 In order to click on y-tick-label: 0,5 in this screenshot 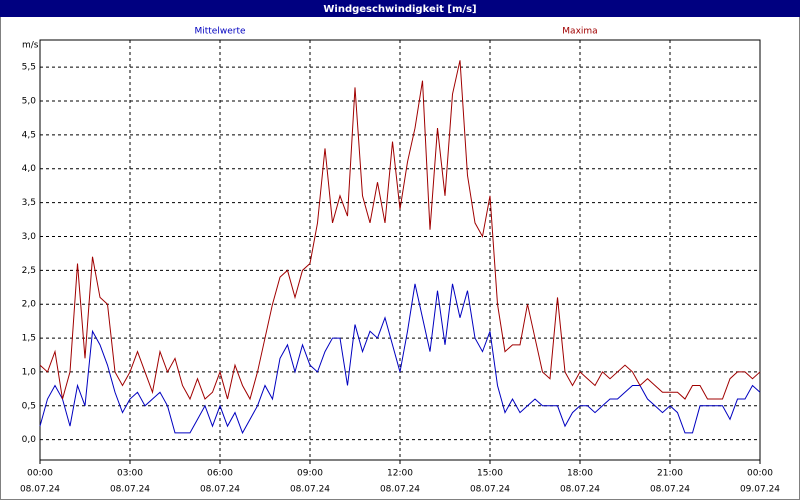, I will do `click(29, 406)`.